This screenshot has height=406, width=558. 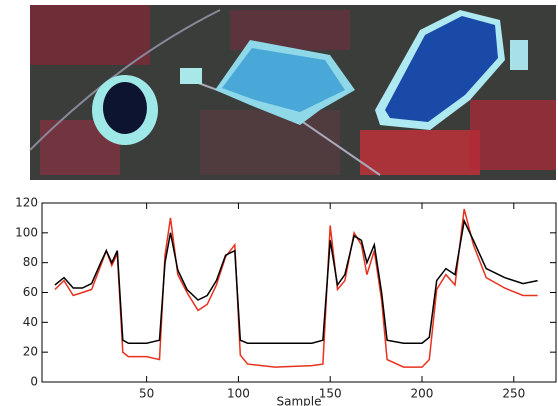 I want to click on y-tick-label: 80, so click(x=30, y=262).